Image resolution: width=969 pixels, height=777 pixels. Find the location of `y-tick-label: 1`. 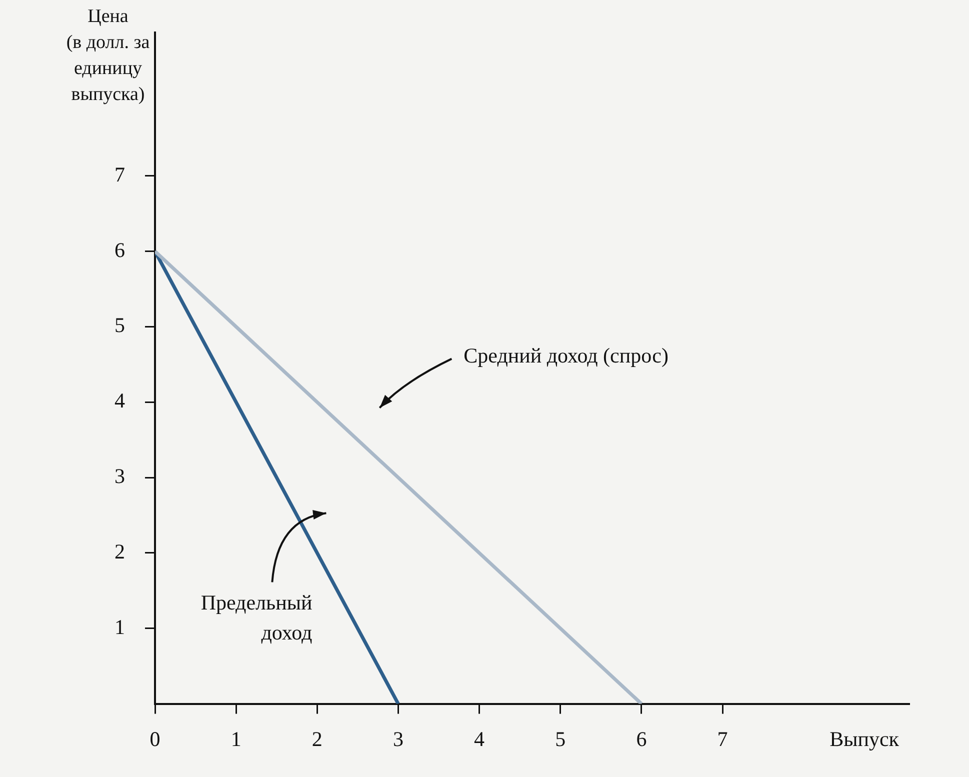

y-tick-label: 1 is located at coordinates (119, 626).